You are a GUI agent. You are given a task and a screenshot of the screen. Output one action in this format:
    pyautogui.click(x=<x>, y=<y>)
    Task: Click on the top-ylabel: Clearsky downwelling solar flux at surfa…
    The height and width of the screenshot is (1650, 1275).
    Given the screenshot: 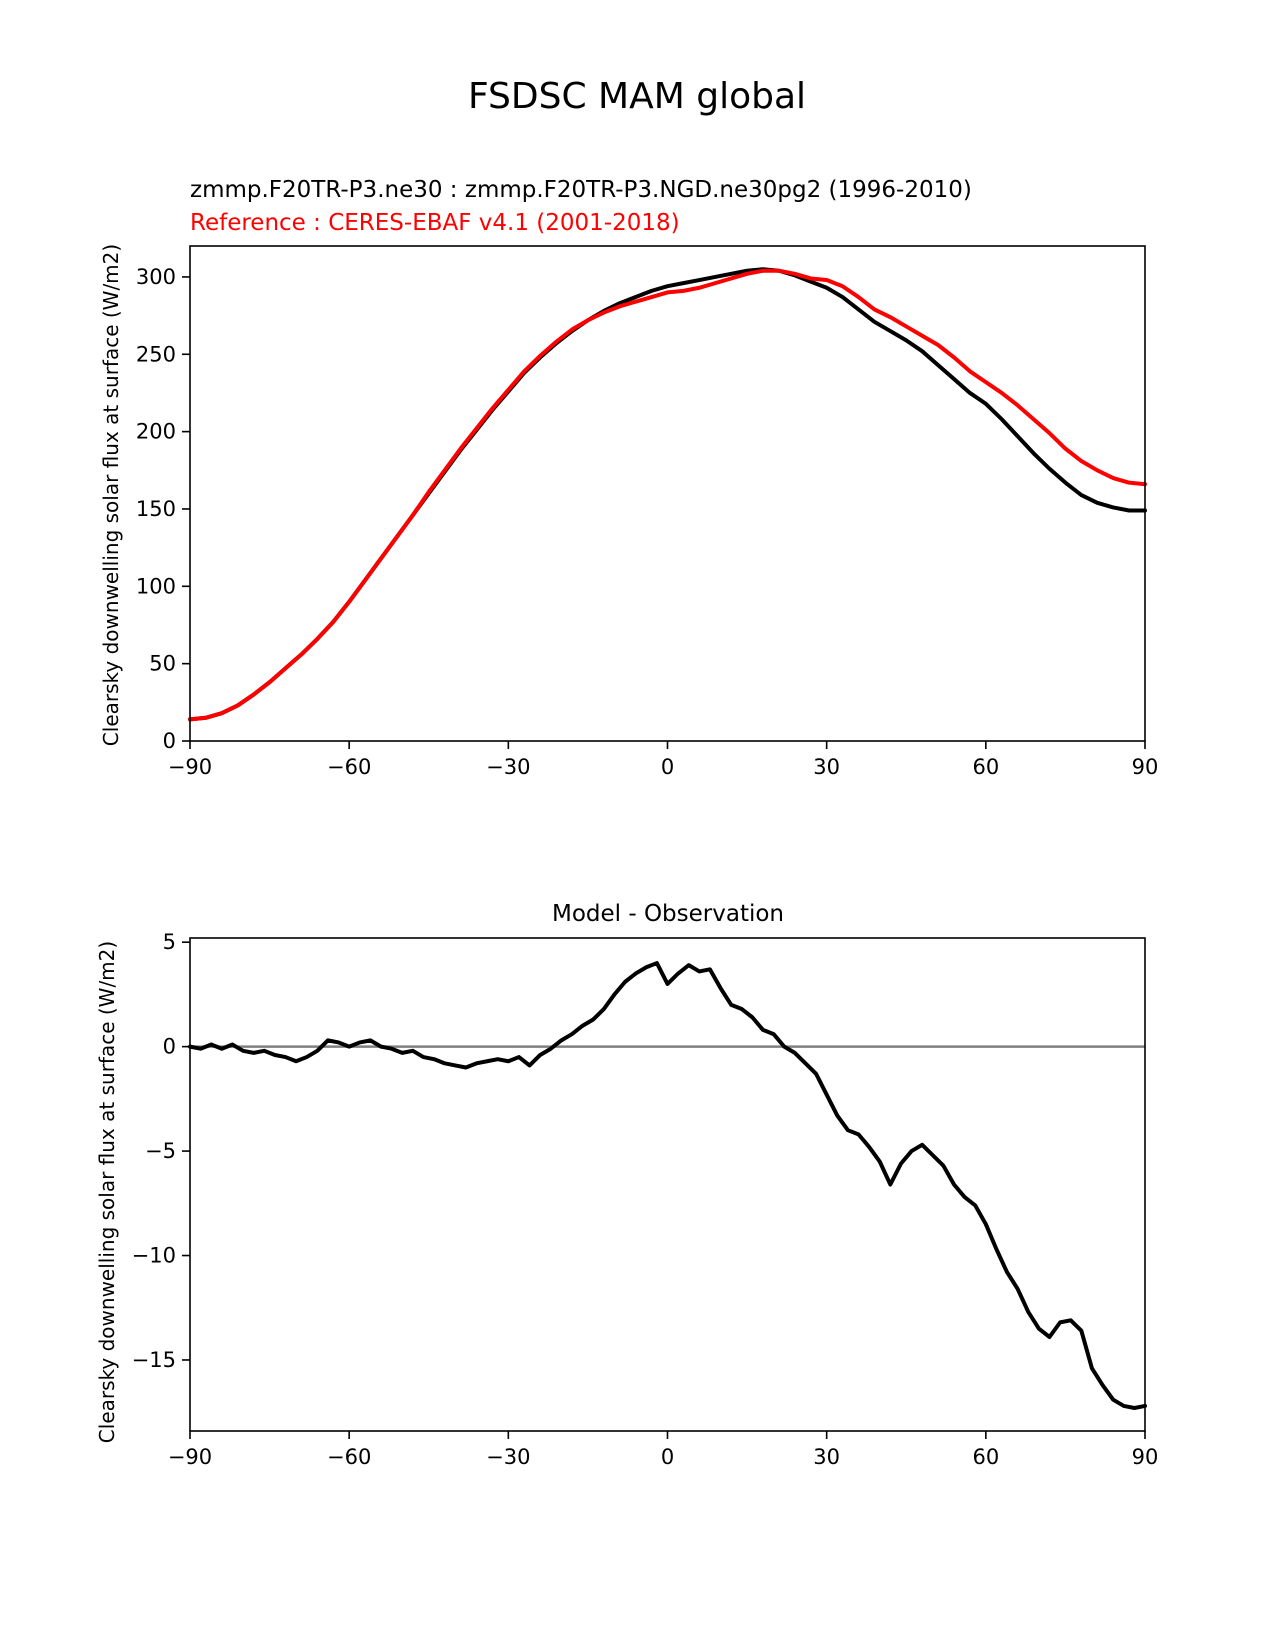 What is the action you would take?
    pyautogui.click(x=111, y=495)
    